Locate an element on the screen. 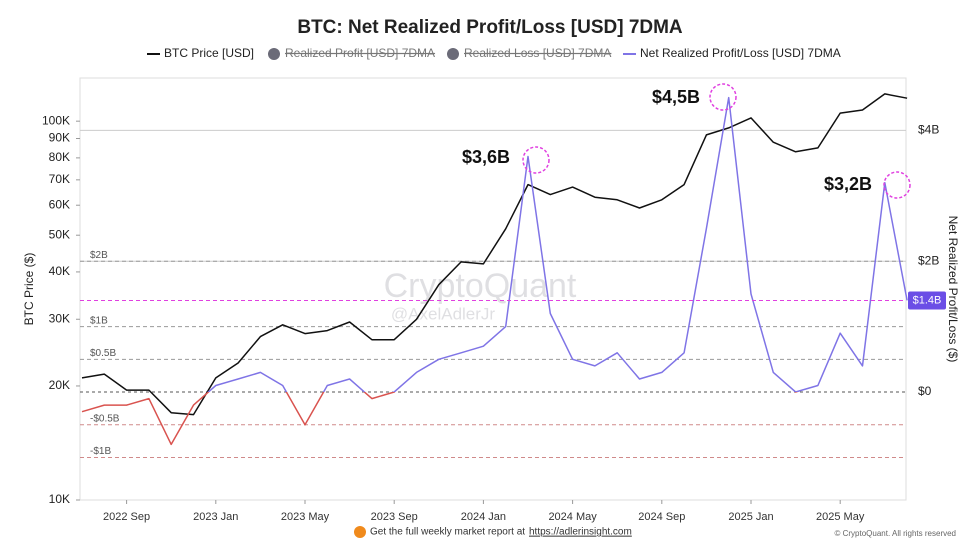 The image size is (980, 551). y-tick-label: 50K is located at coordinates (59, 234).